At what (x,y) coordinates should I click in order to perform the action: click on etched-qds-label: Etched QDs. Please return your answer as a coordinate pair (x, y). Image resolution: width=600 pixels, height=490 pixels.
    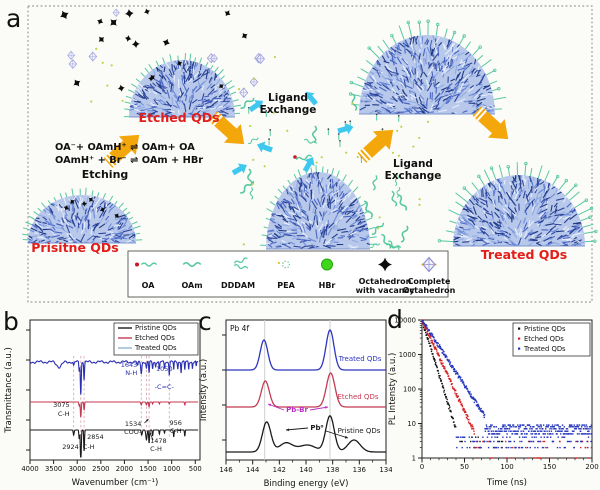
    Looking at the image, I should click on (178, 117).